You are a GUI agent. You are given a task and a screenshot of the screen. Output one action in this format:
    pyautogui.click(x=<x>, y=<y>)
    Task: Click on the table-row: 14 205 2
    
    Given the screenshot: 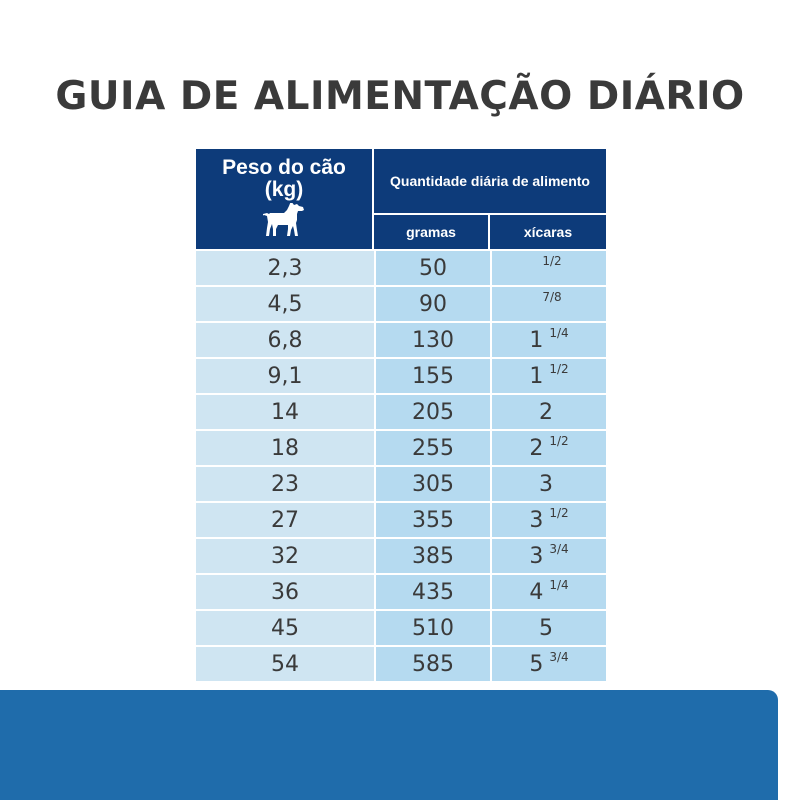 What is the action you would take?
    pyautogui.click(x=401, y=411)
    